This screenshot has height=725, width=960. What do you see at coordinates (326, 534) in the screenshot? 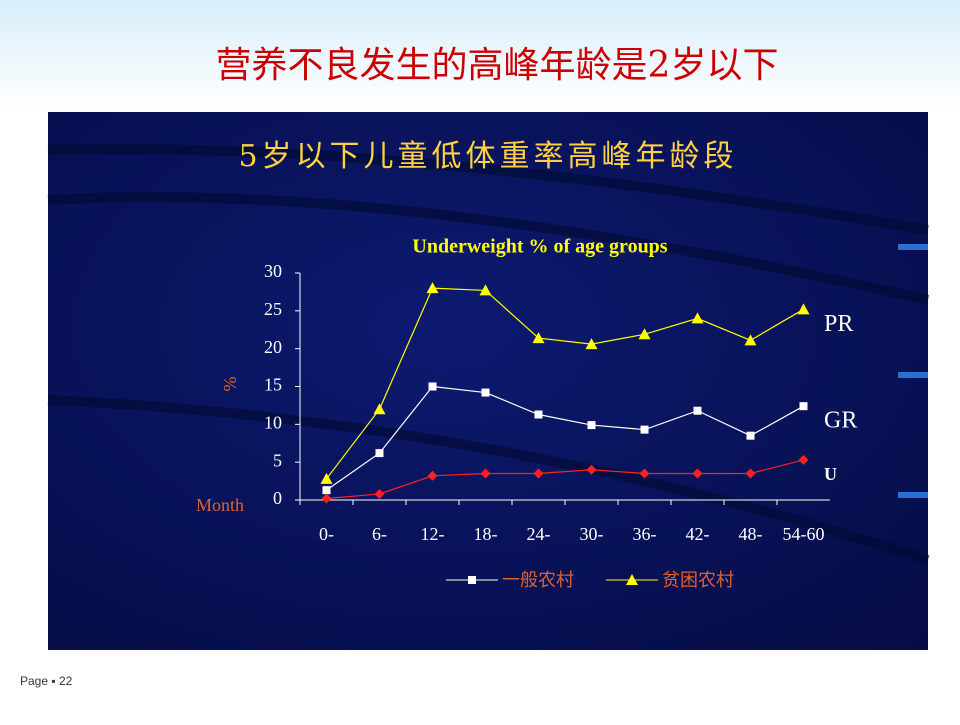
I see `x-tick-label: 0-` at bounding box center [326, 534].